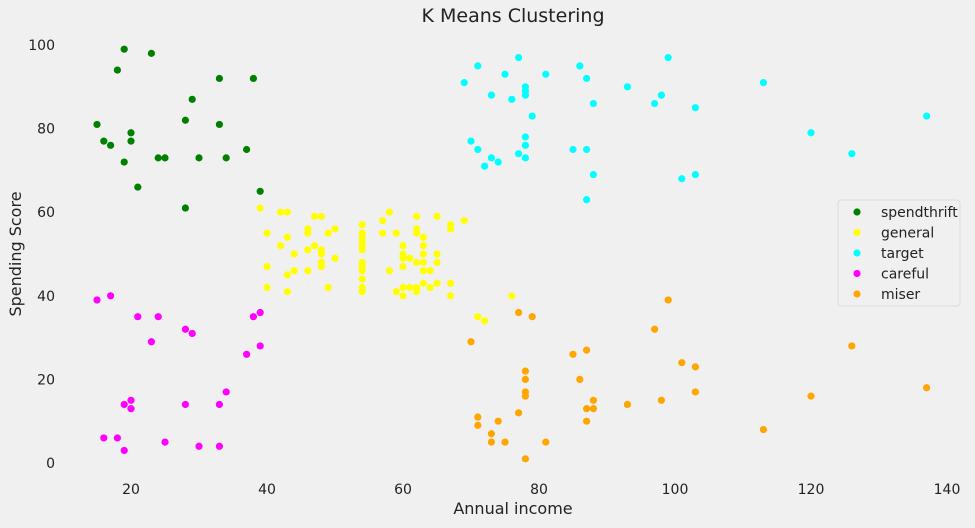 This screenshot has width=975, height=528. I want to click on y-tick-label: 0, so click(50, 464).